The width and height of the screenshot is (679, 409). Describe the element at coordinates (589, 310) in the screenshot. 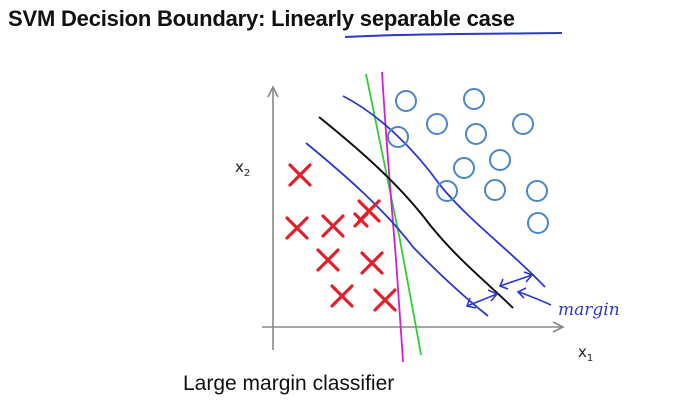

I see `margin-label: margin` at that location.